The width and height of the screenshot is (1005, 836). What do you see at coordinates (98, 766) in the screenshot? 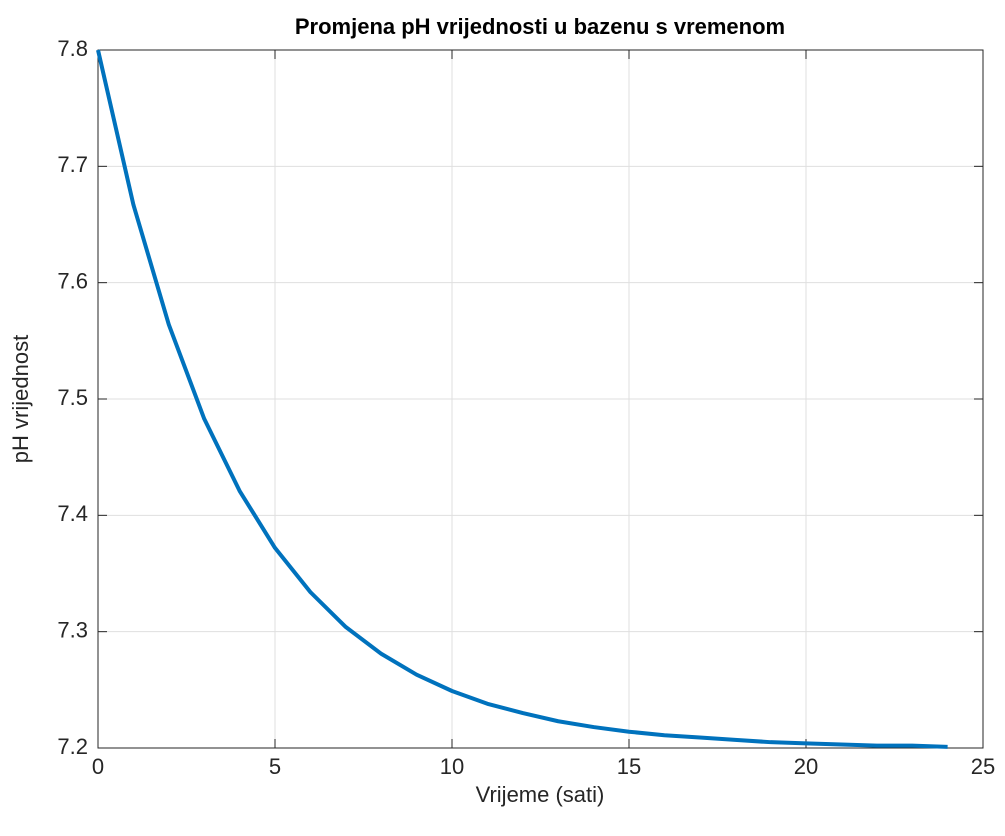
I see `x-tick-label: 0` at bounding box center [98, 766].